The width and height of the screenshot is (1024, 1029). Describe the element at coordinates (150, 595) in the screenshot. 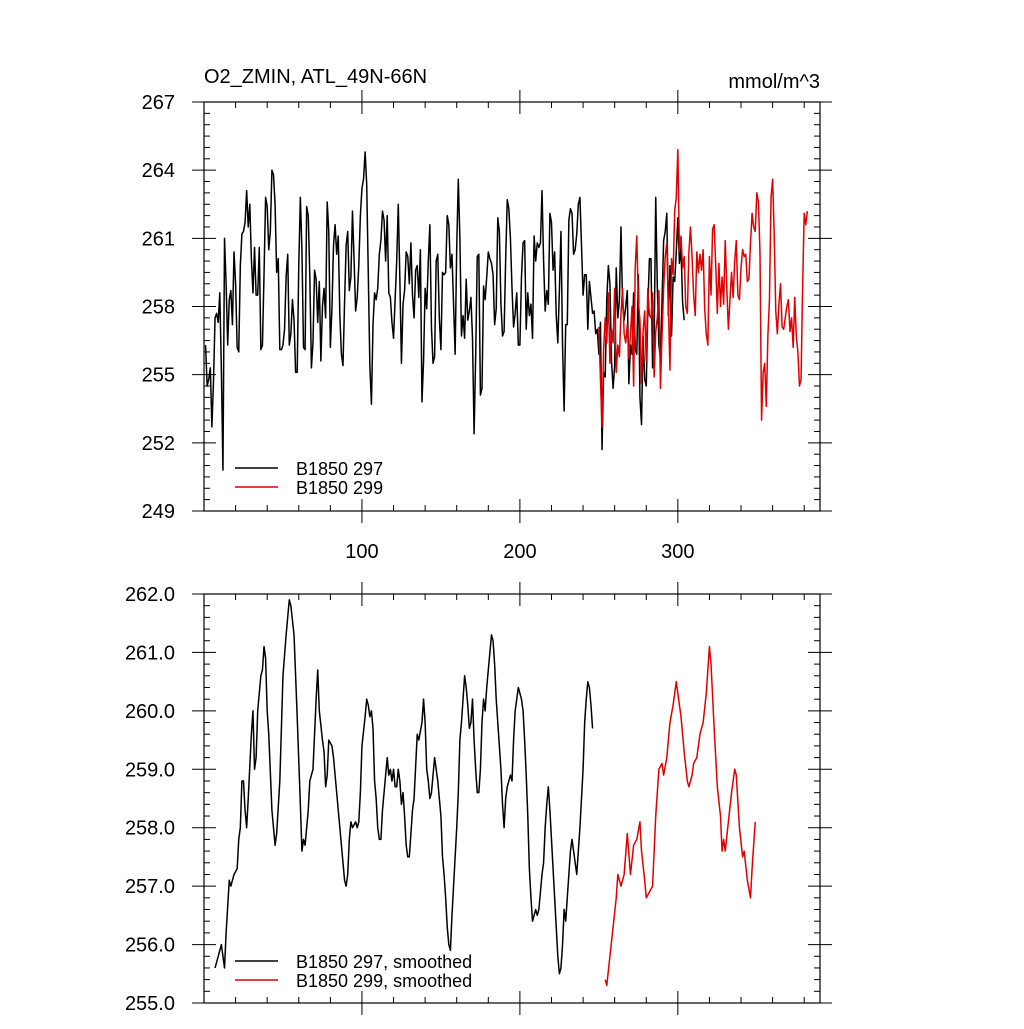

I see `y-tick-label: 262.0` at that location.